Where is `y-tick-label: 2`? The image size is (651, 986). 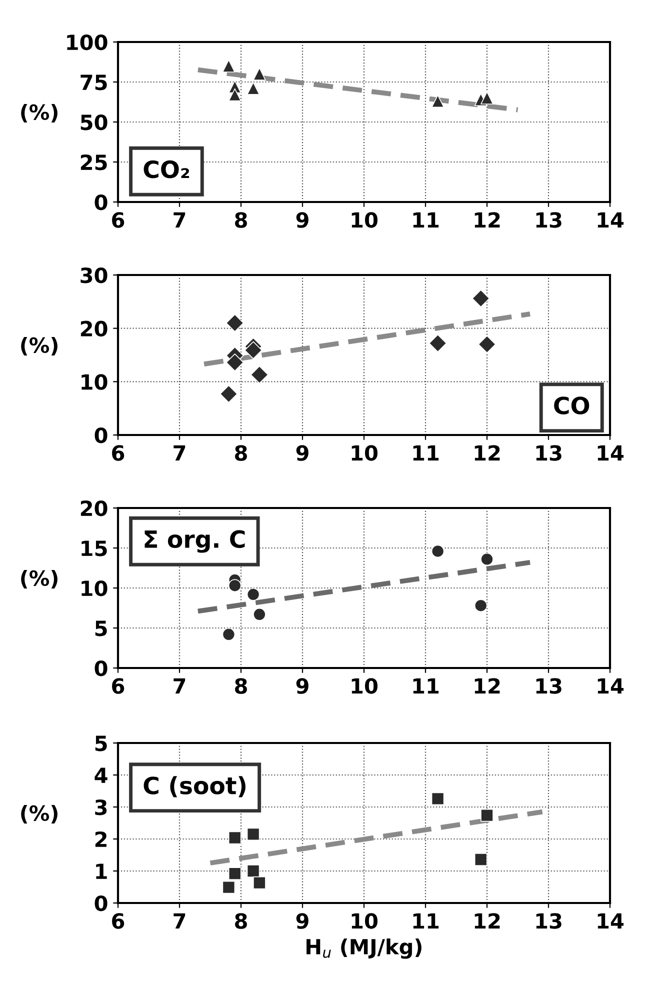
y-tick-label: 2 is located at coordinates (100, 839).